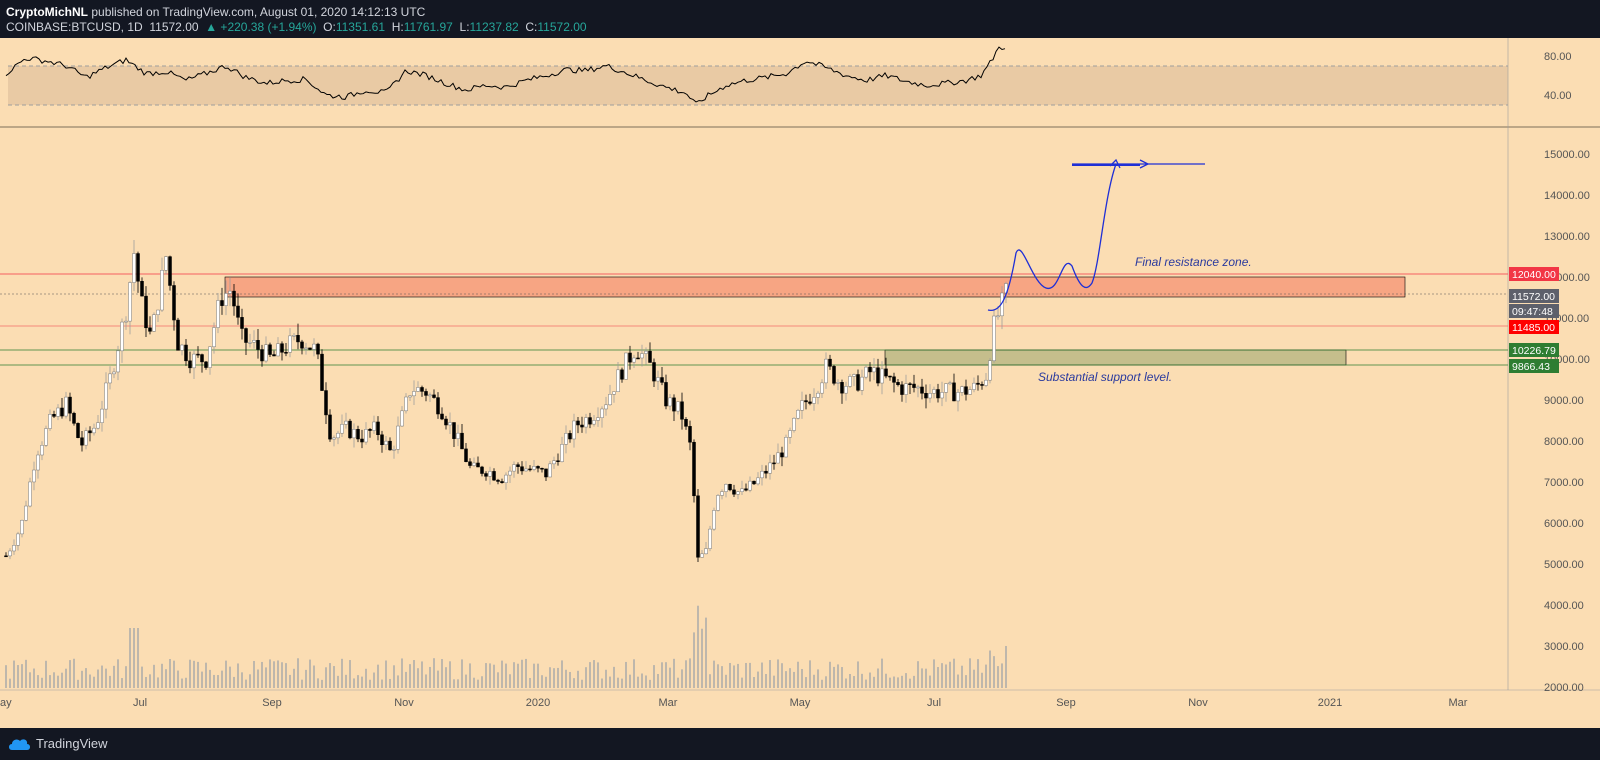 The height and width of the screenshot is (760, 1600). Describe the element at coordinates (329, 27) in the screenshot. I see `open-label: O:` at that location.